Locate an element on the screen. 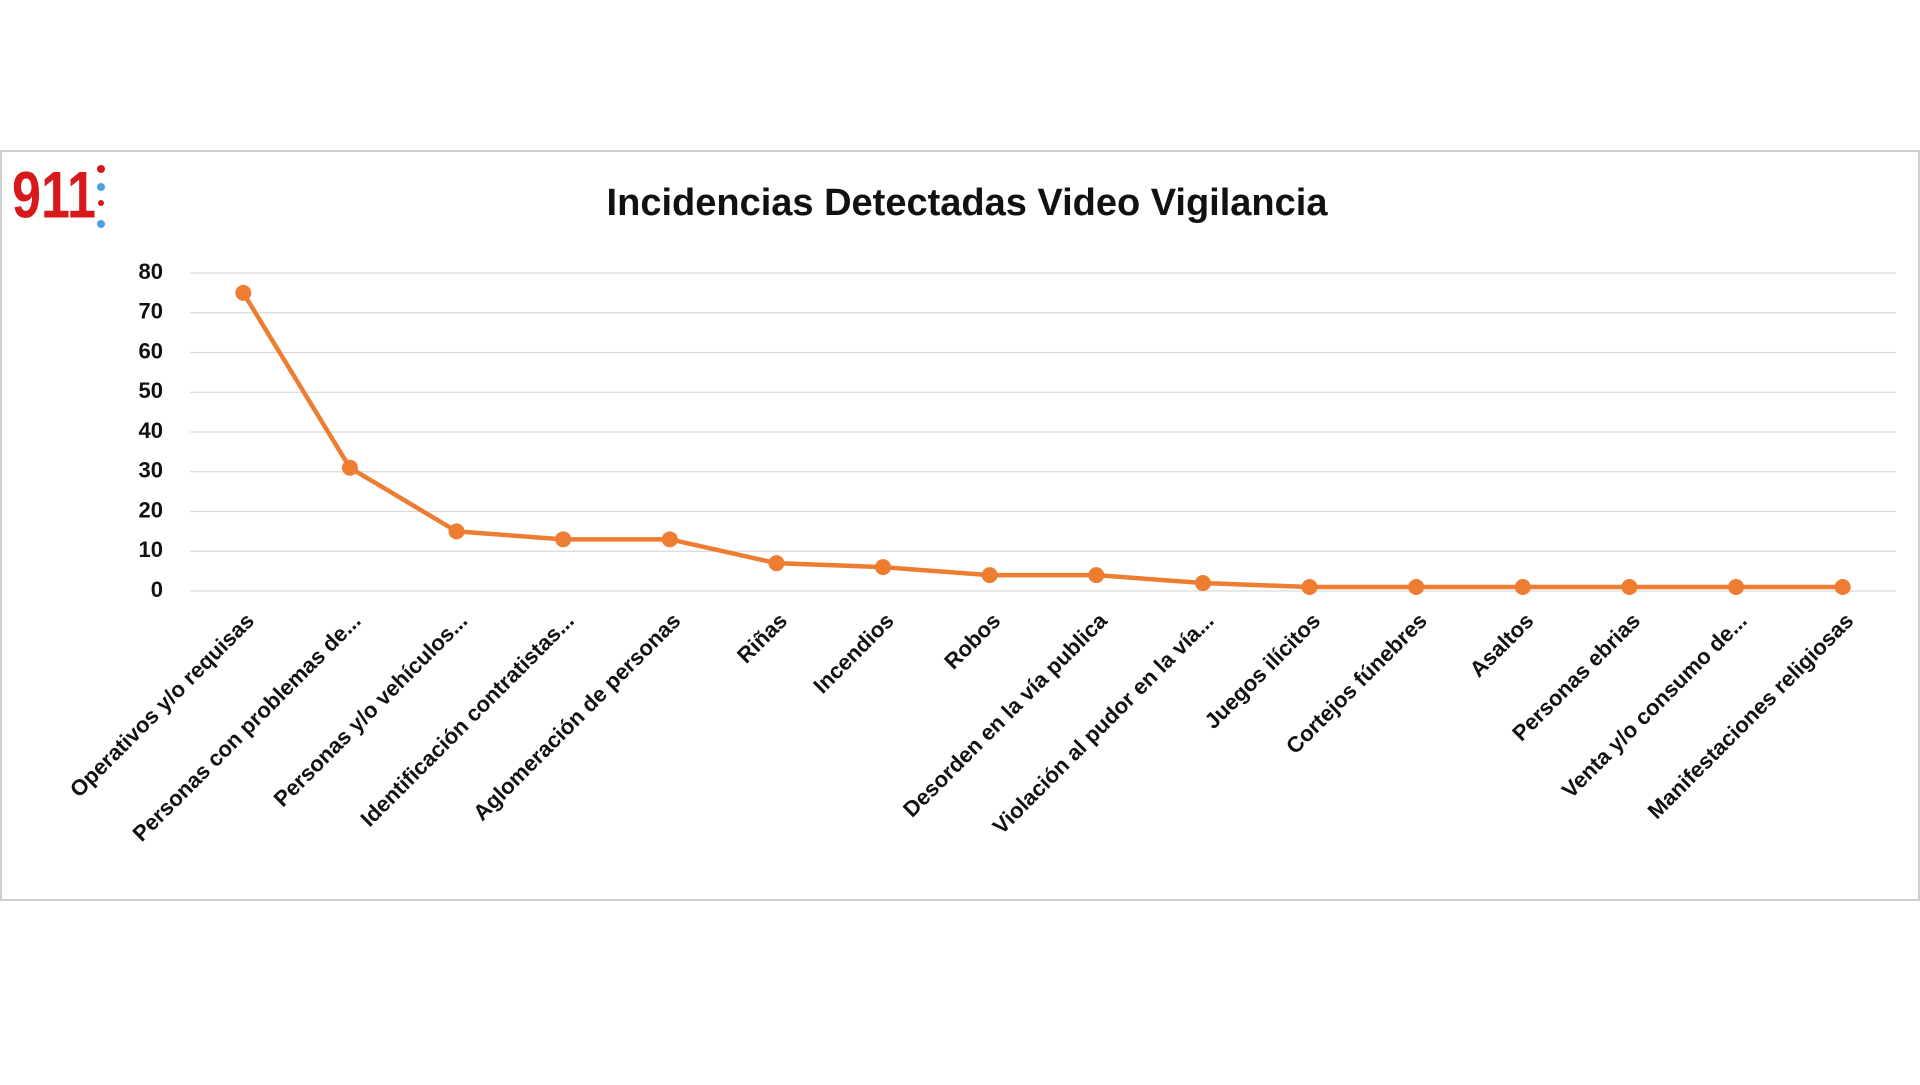 This screenshot has height=1085, width=1920. y-tick-label: 0 is located at coordinates (157, 589).